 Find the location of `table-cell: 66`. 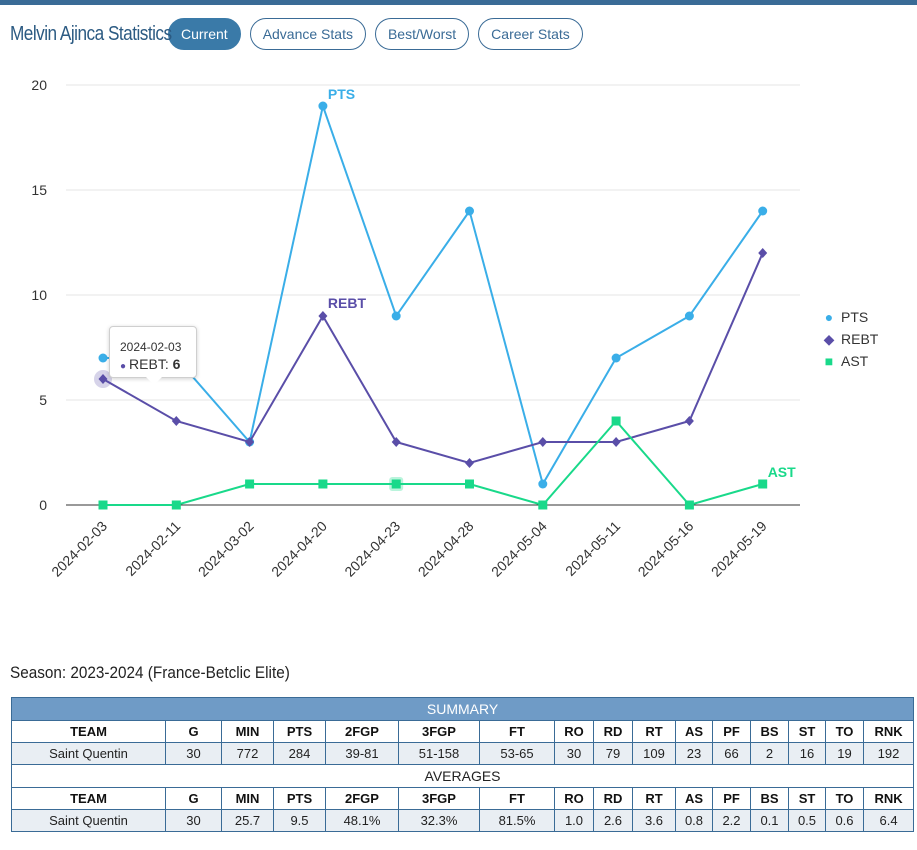

table-cell: 66 is located at coordinates (731, 753).